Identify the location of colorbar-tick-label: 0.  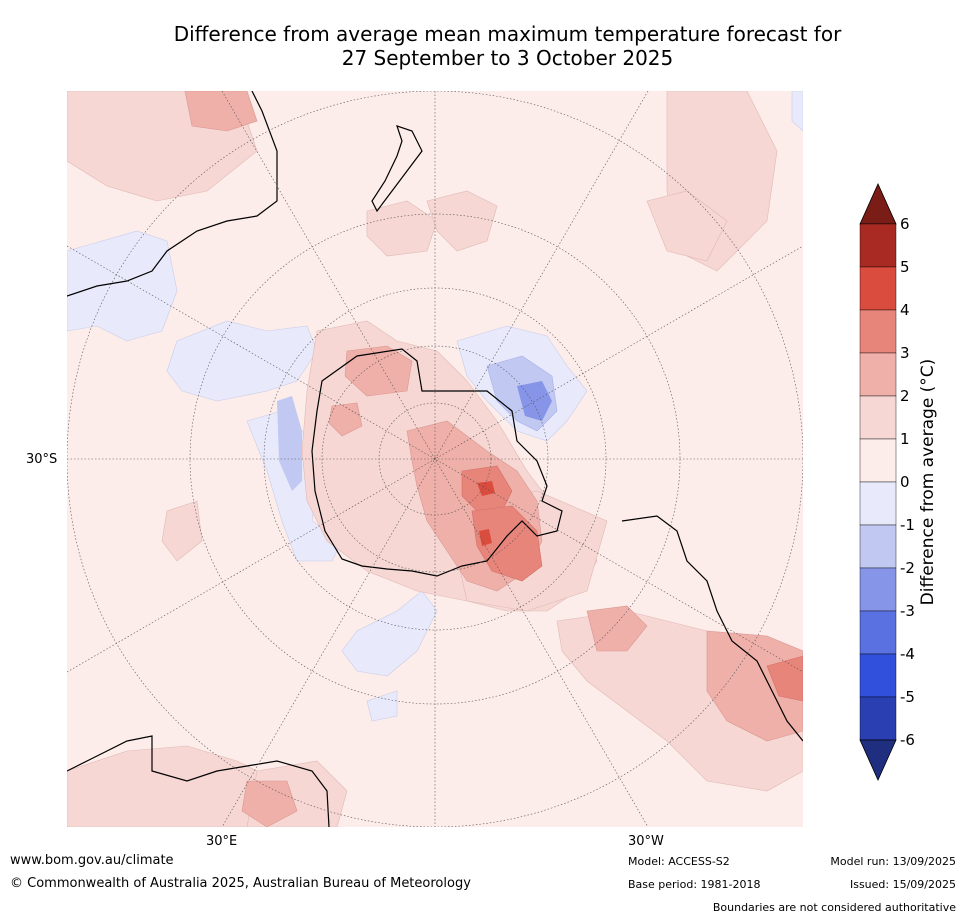
(905, 482).